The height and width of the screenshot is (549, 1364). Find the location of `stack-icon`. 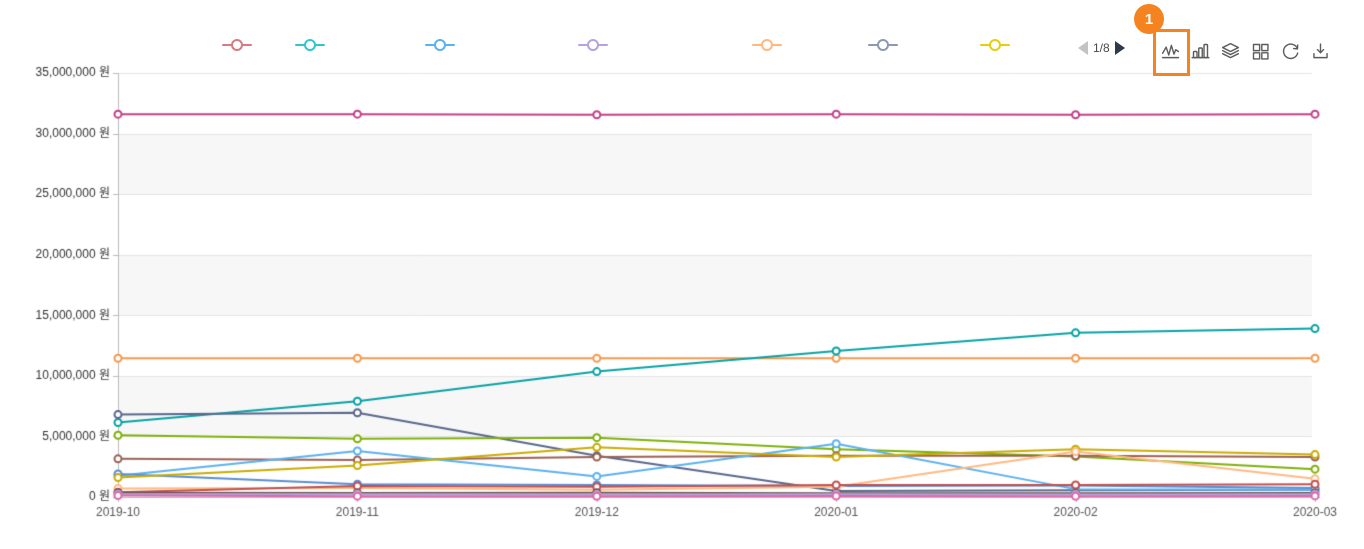

stack-icon is located at coordinates (1230, 51).